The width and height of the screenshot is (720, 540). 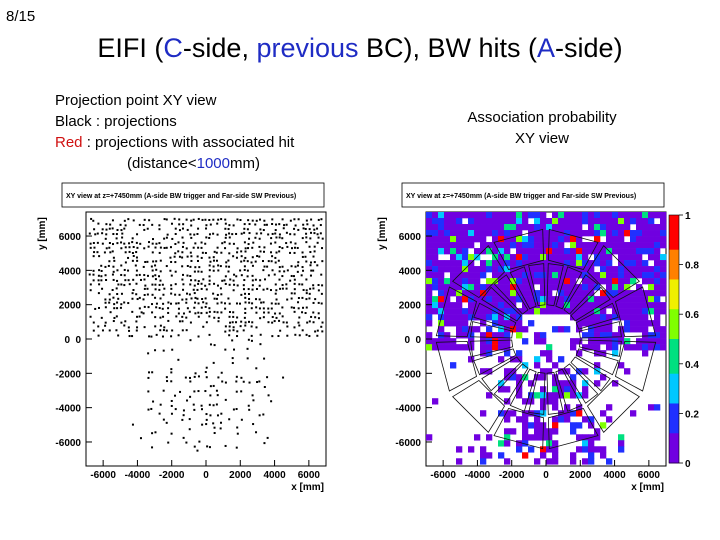 What do you see at coordinates (188, 142) in the screenshot?
I see `desc-text: : projections with associated hit` at bounding box center [188, 142].